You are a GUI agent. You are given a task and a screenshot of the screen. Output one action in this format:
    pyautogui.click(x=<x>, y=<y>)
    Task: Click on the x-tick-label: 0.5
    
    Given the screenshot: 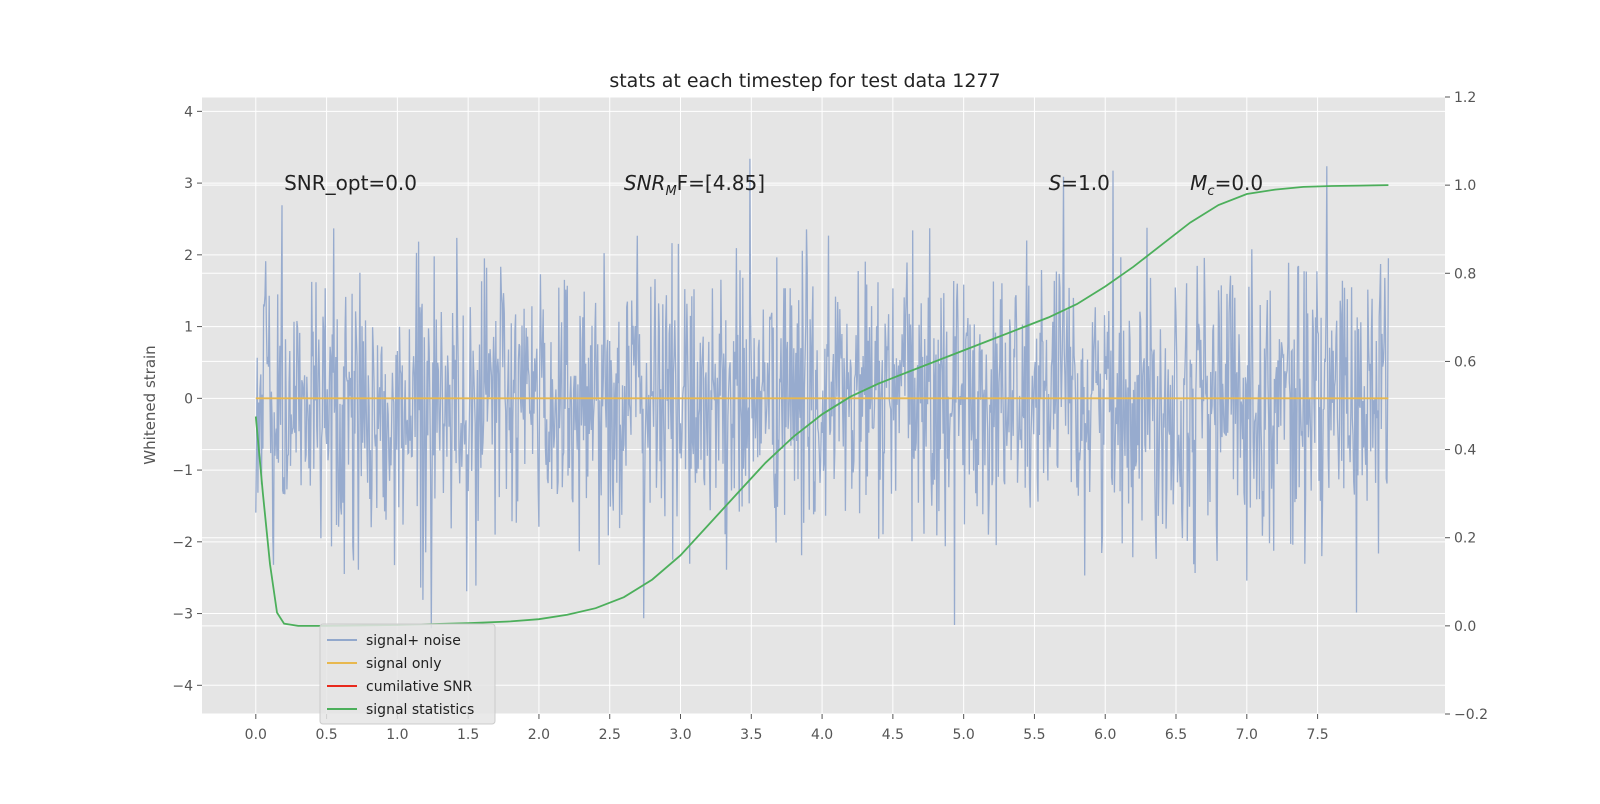 What is the action you would take?
    pyautogui.click(x=326, y=735)
    